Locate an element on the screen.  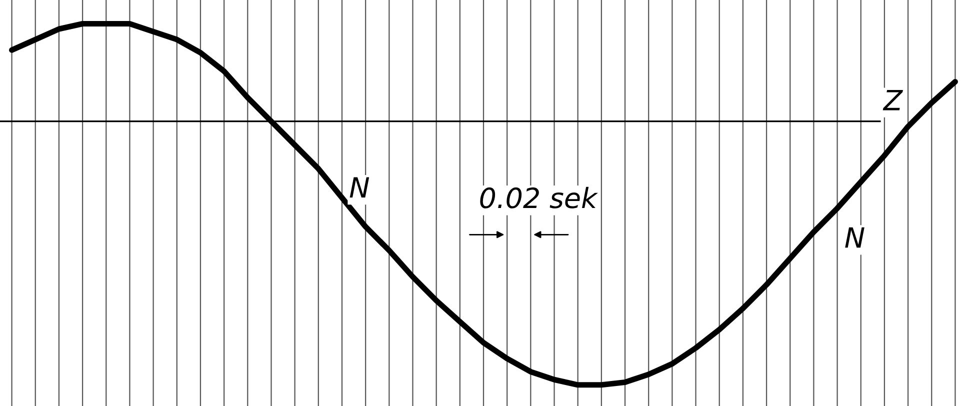
ref-line-label: Z is located at coordinates (892, 100).